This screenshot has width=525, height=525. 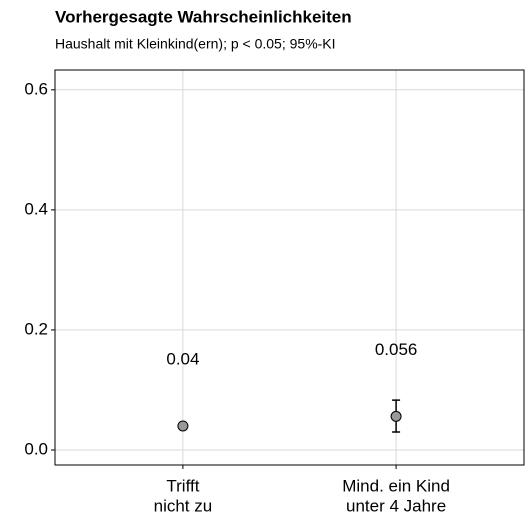 What do you see at coordinates (183, 505) in the screenshot?
I see `x-tick-label: nicht zu` at bounding box center [183, 505].